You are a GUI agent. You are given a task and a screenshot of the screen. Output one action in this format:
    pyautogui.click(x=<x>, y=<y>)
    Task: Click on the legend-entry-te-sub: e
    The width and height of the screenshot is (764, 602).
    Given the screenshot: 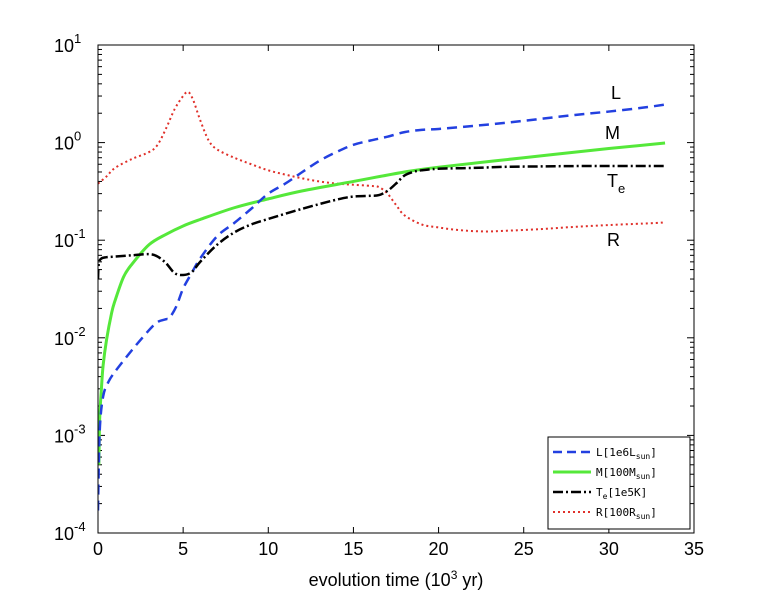 What is the action you would take?
    pyautogui.click(x=605, y=496)
    